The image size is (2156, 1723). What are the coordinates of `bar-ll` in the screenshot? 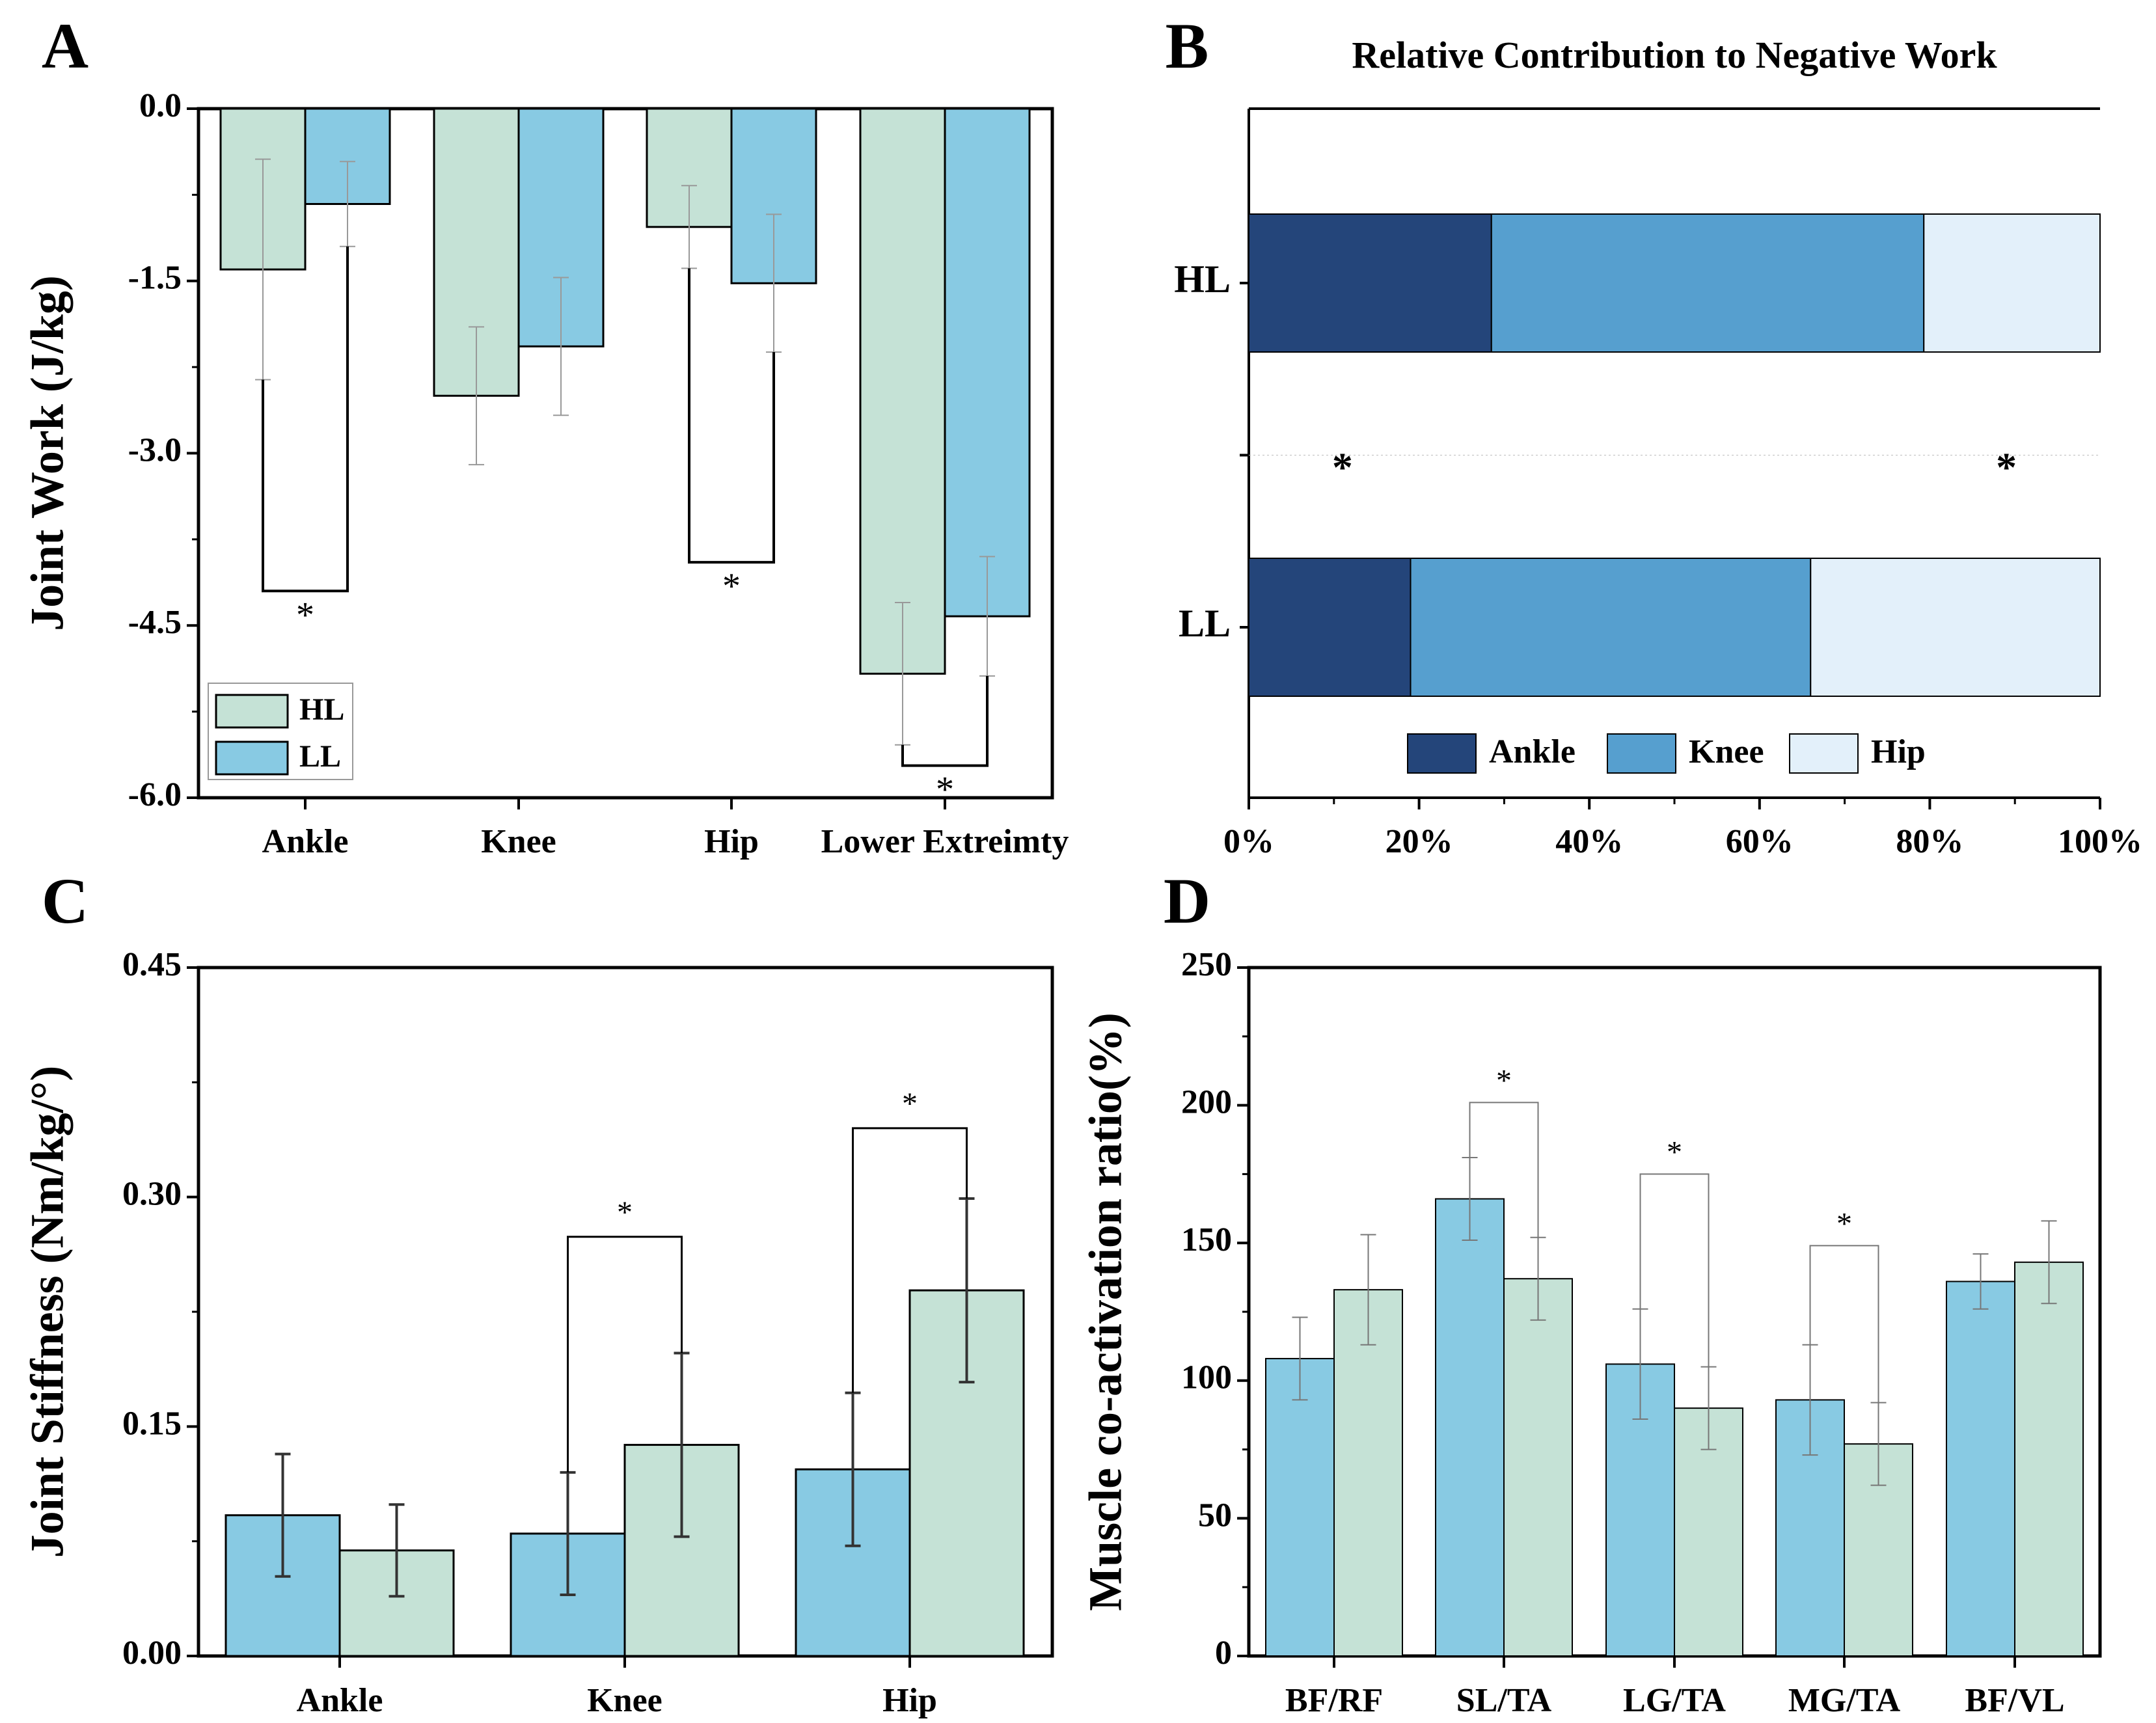 It's located at (987, 362).